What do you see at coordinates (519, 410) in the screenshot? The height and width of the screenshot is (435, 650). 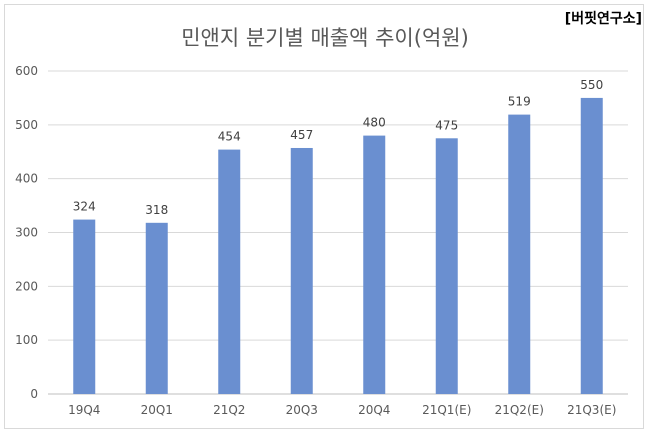 I see `x-tick-label: 21Q2(E)` at bounding box center [519, 410].